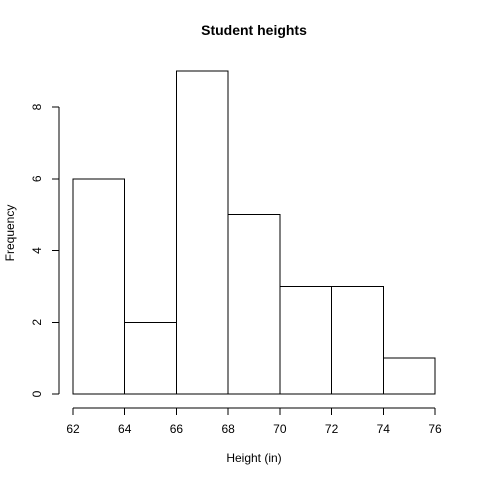 This screenshot has height=480, width=480. Describe the element at coordinates (37, 393) in the screenshot. I see `y-tick-label: 0` at that location.